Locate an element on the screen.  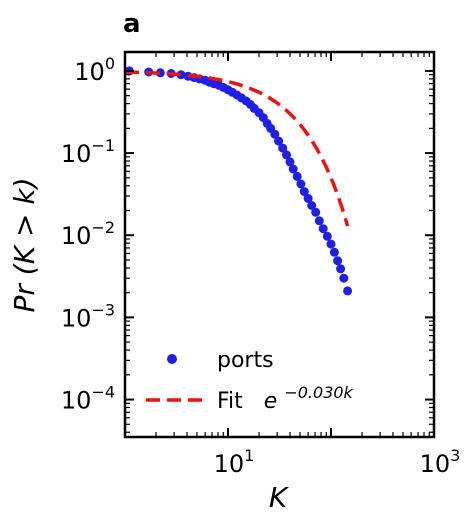
x-axis-title: K is located at coordinates (279, 497).